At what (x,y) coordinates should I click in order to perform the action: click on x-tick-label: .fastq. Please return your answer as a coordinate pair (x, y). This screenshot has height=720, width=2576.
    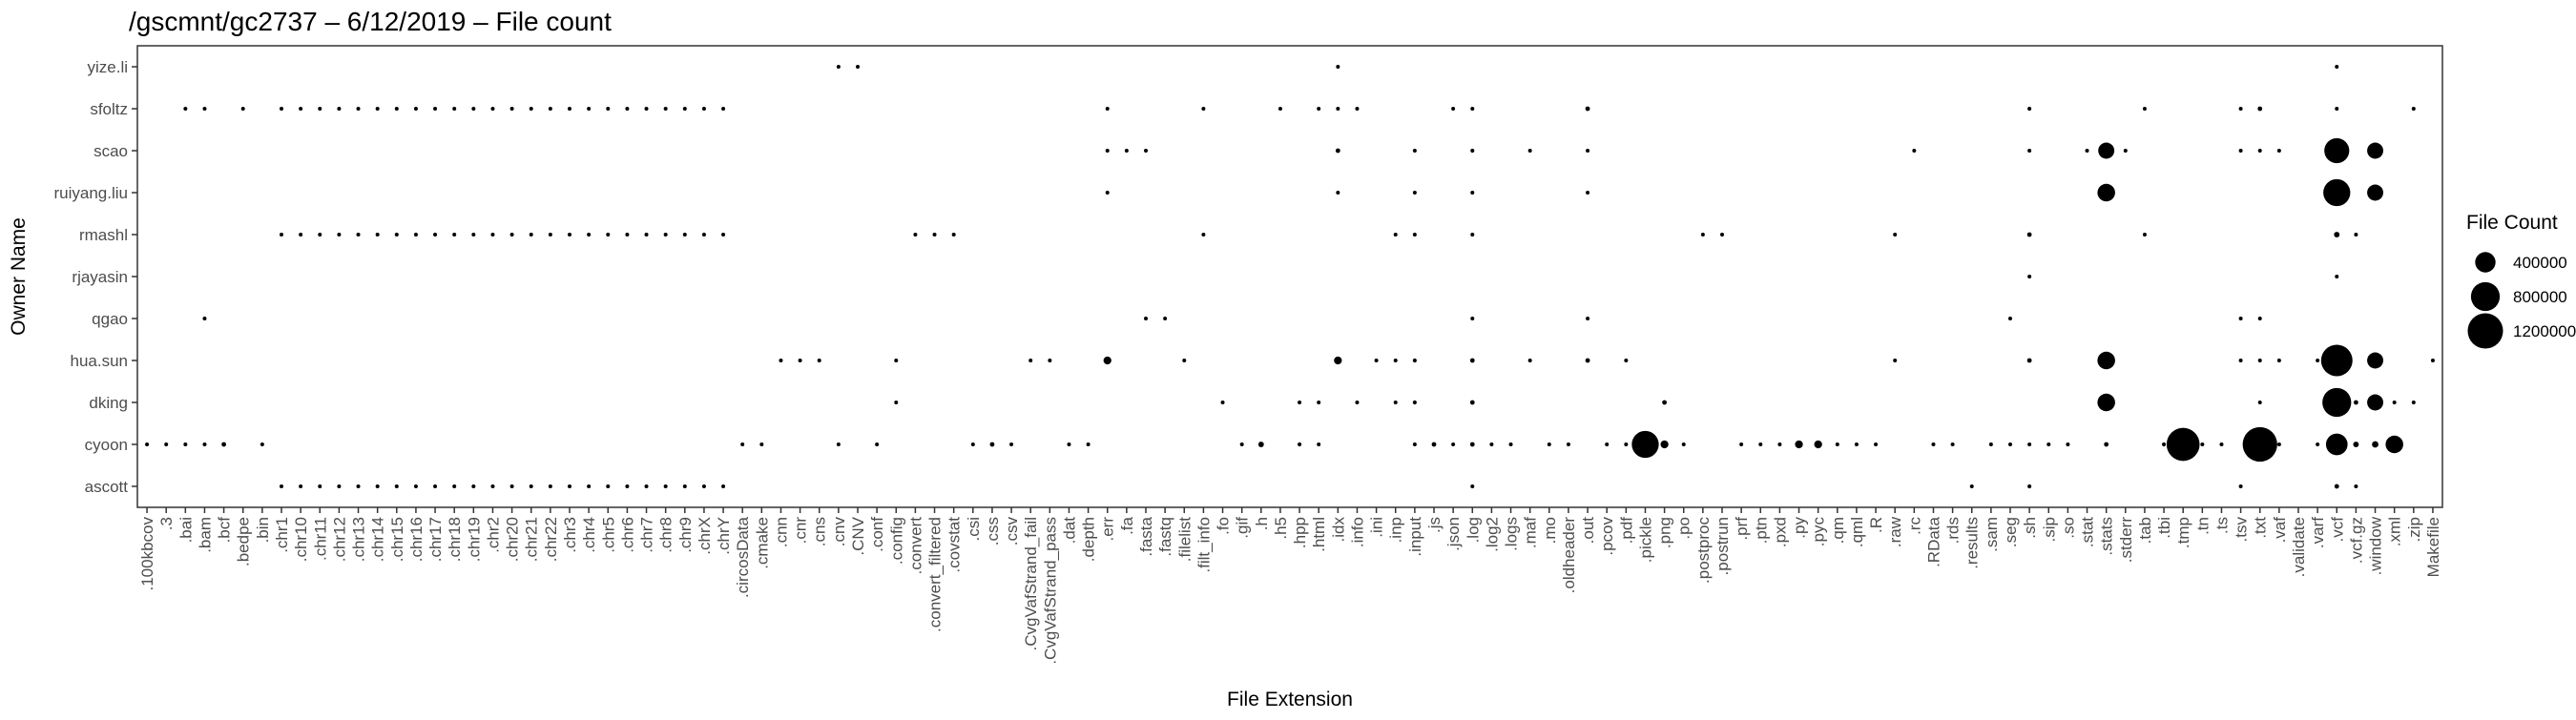
    Looking at the image, I should click on (1165, 537).